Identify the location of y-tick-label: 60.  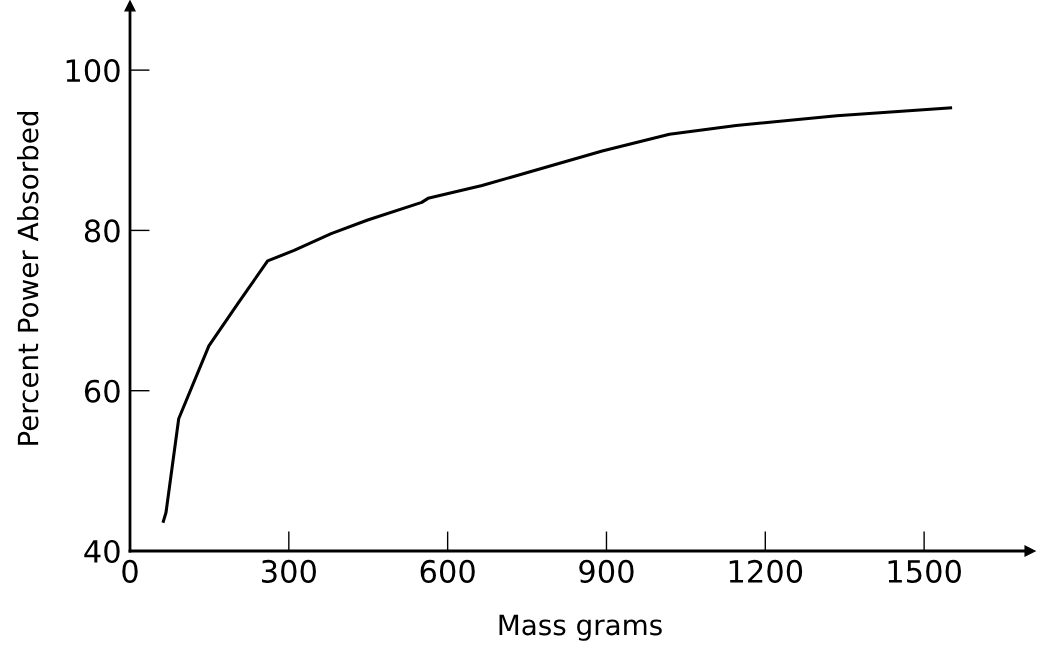
(102, 391).